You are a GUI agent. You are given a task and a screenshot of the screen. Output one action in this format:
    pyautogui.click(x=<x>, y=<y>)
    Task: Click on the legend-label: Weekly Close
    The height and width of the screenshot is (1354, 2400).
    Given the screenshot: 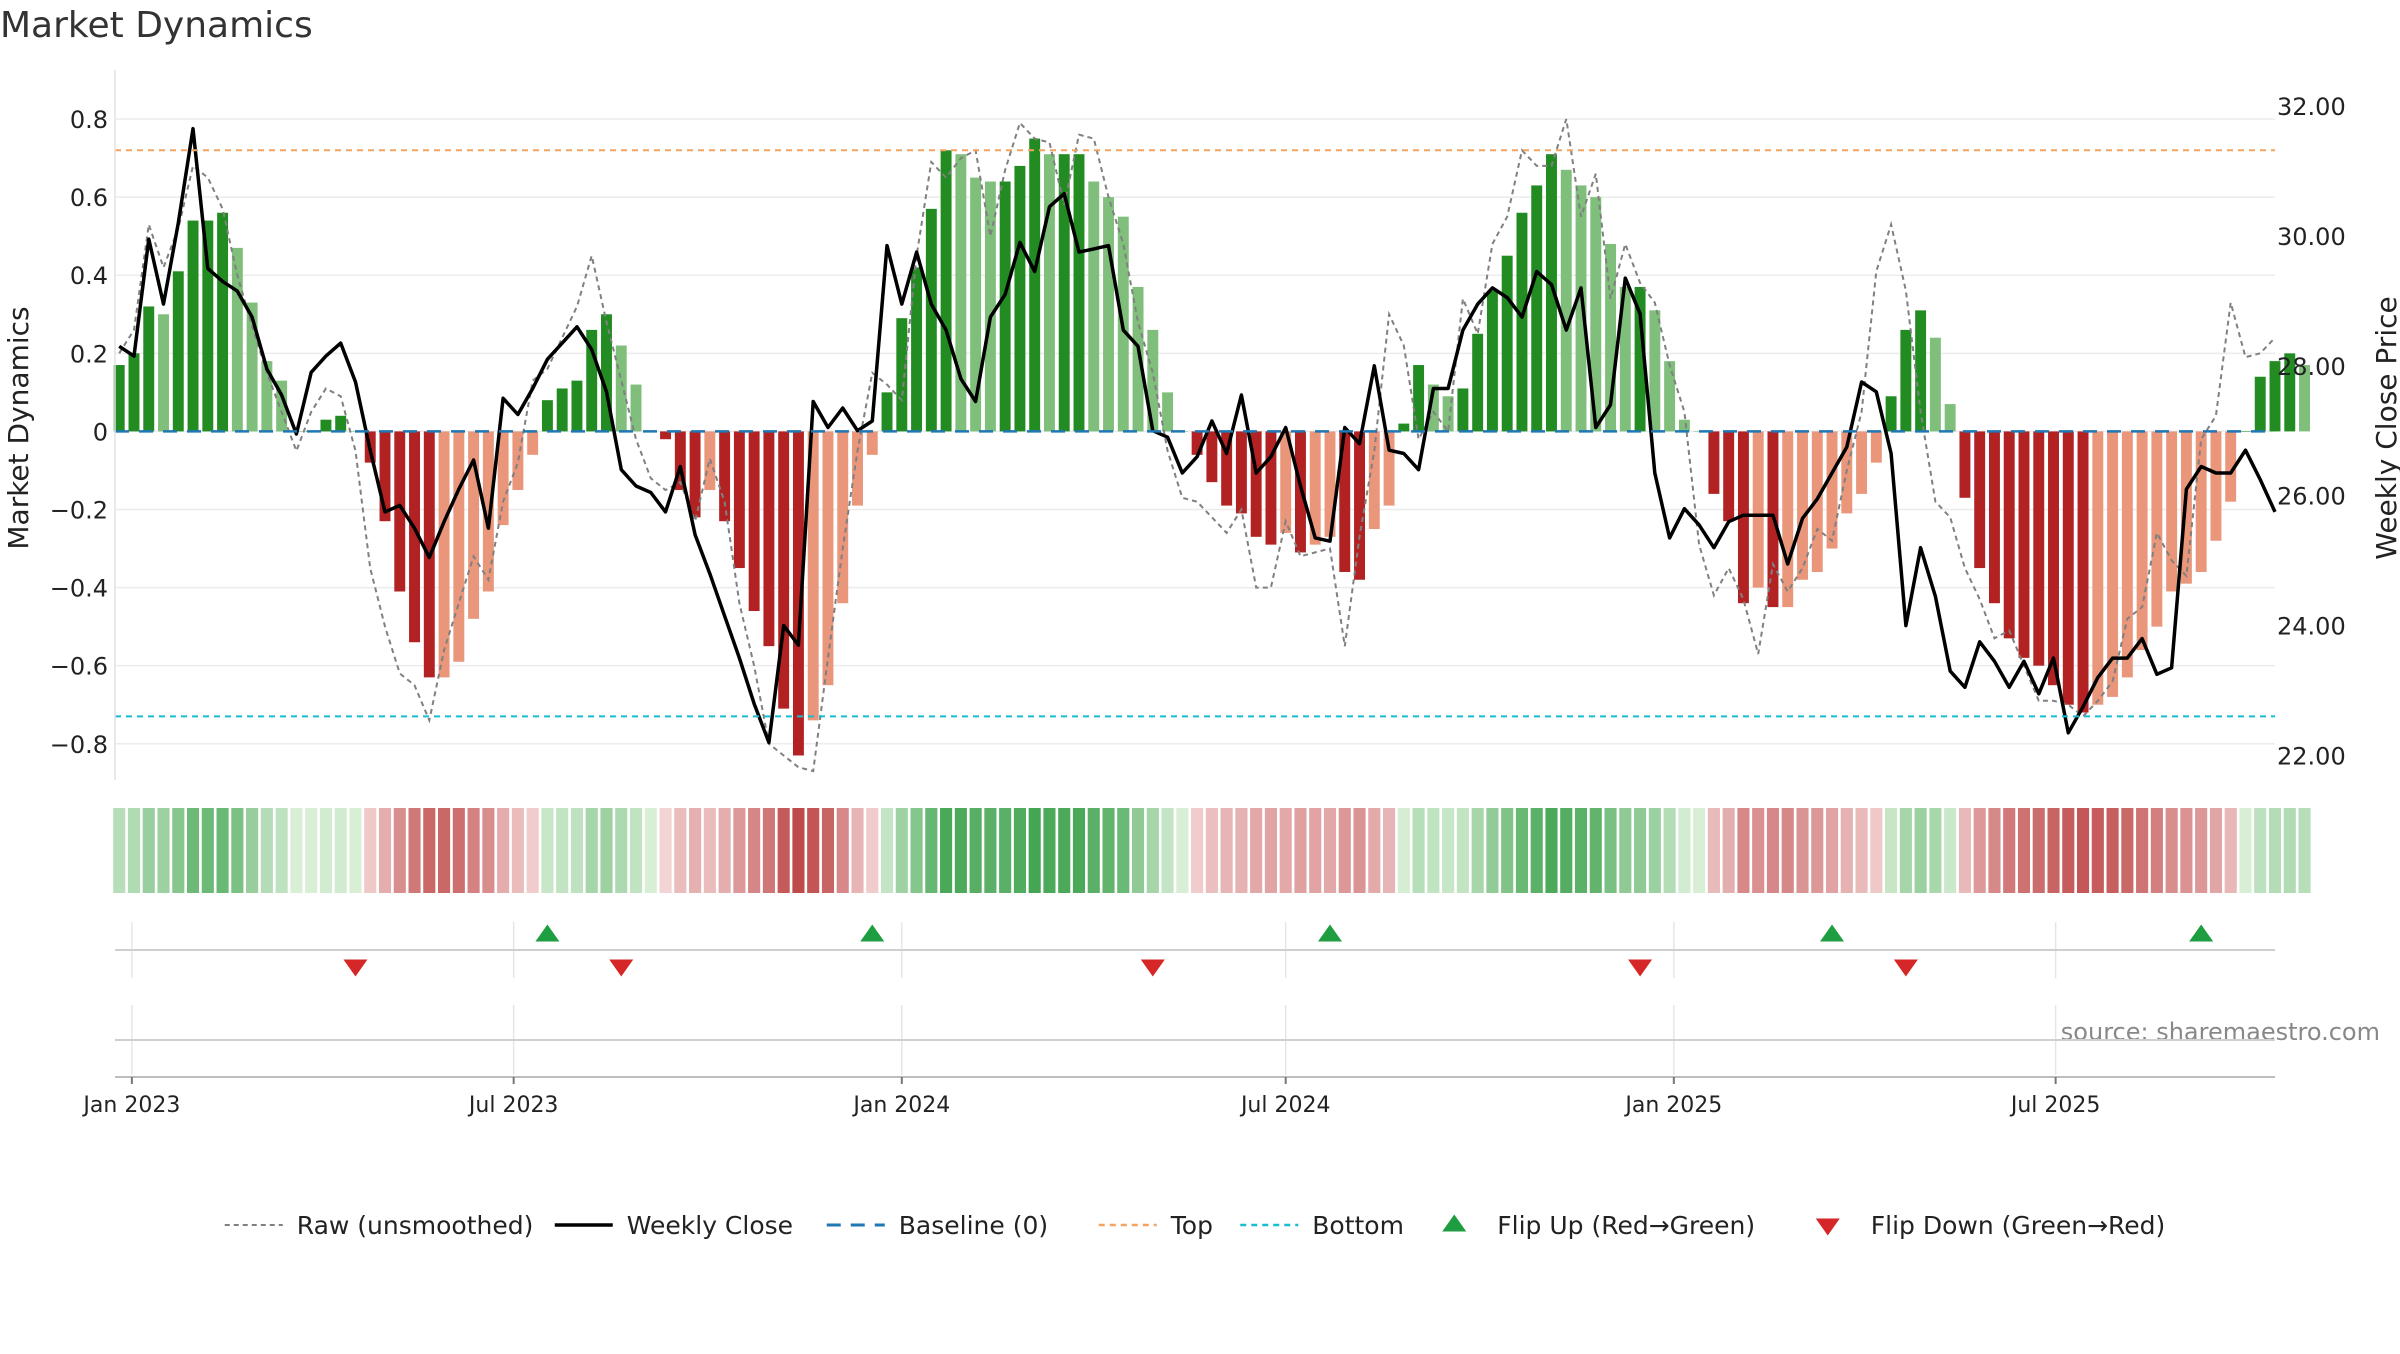 What is the action you would take?
    pyautogui.click(x=710, y=1225)
    